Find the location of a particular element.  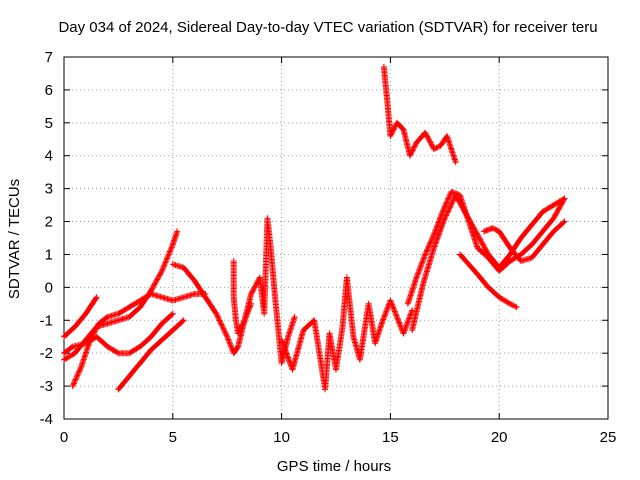

y-axis-label: SDTVAR / TECUs is located at coordinates (14, 239).